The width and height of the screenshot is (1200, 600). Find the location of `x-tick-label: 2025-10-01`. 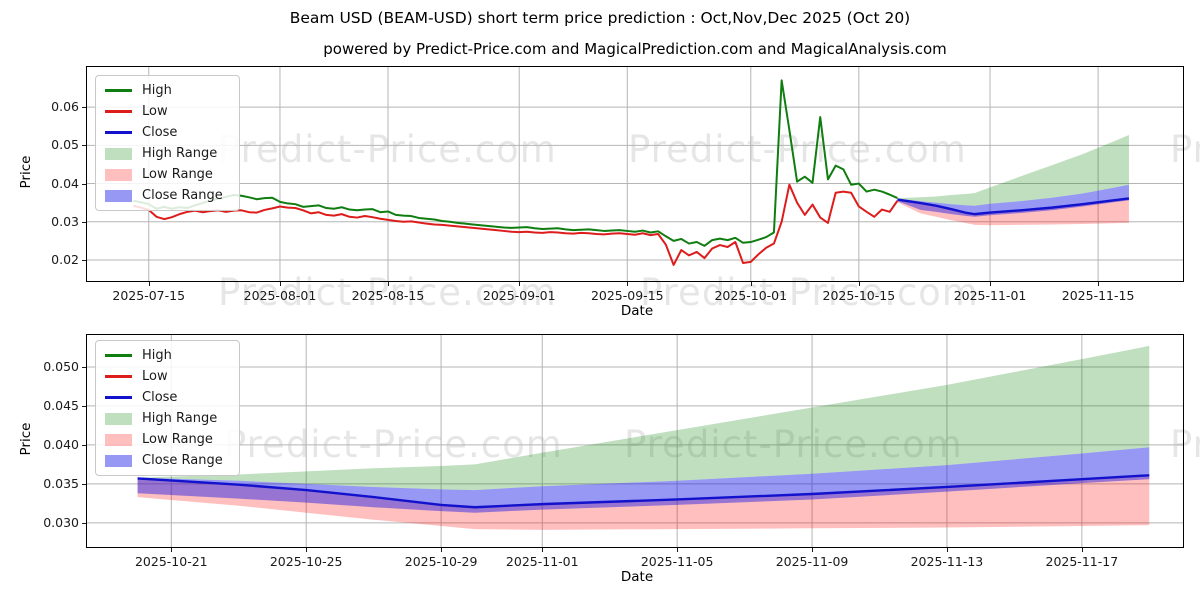

x-tick-label: 2025-10-01 is located at coordinates (751, 295).